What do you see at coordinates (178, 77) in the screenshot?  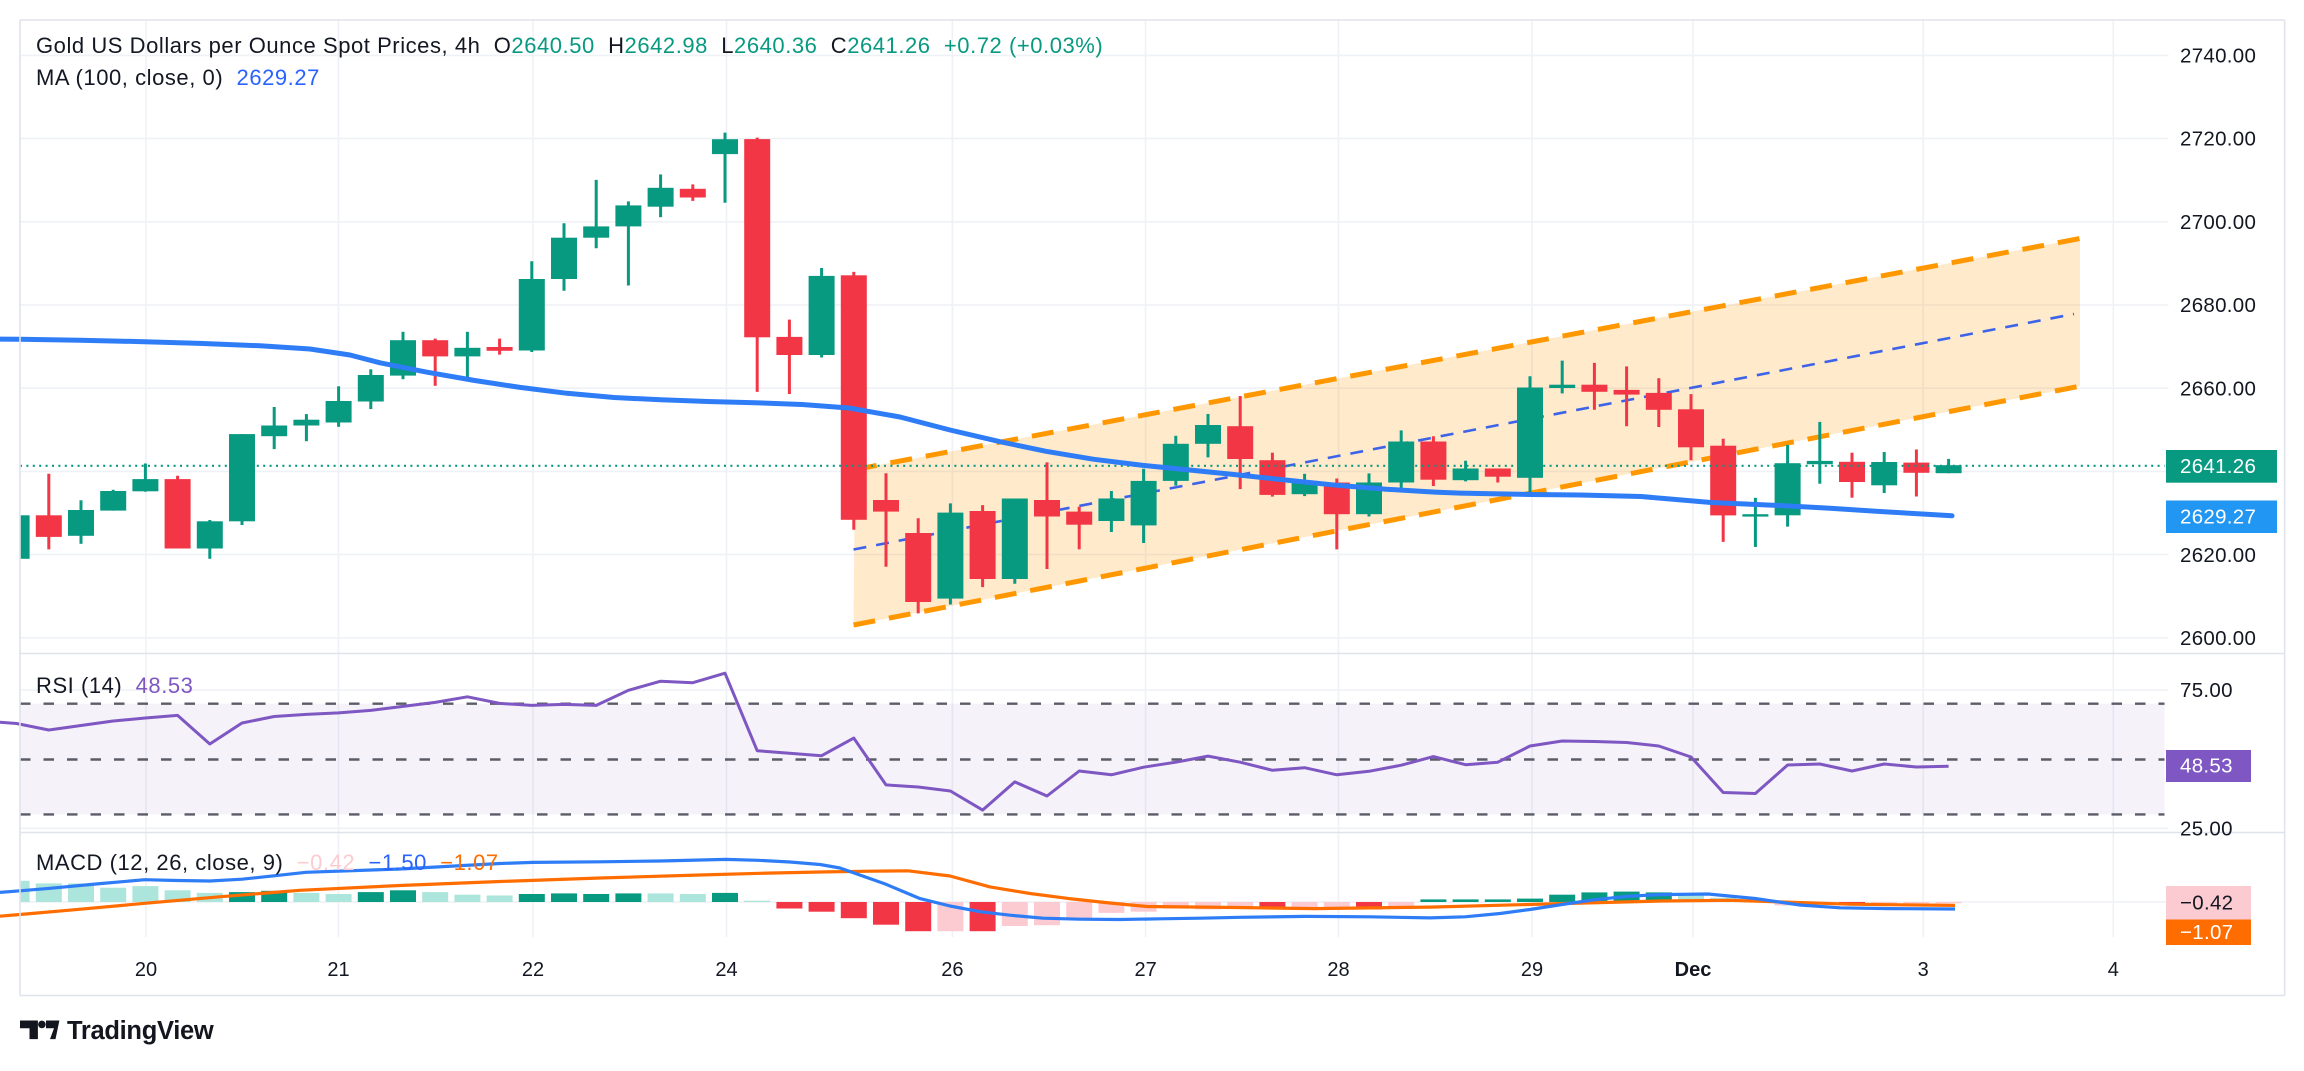 I see `svg-text: MA (100, close, 0) 2629.27` at bounding box center [178, 77].